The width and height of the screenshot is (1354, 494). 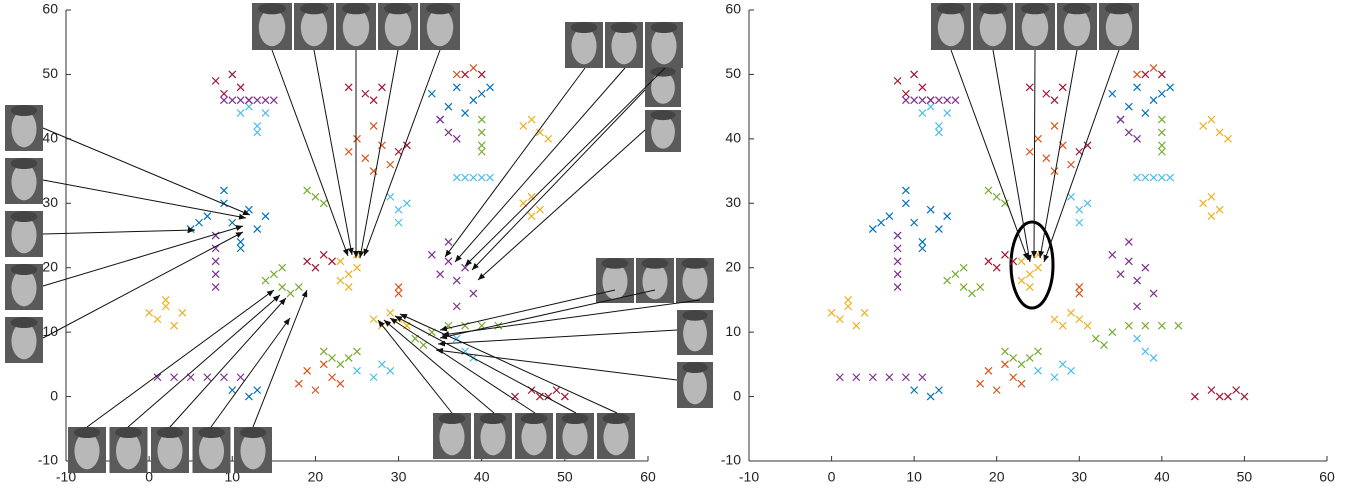 I want to click on y-tick-label: 20, so click(x=733, y=266).